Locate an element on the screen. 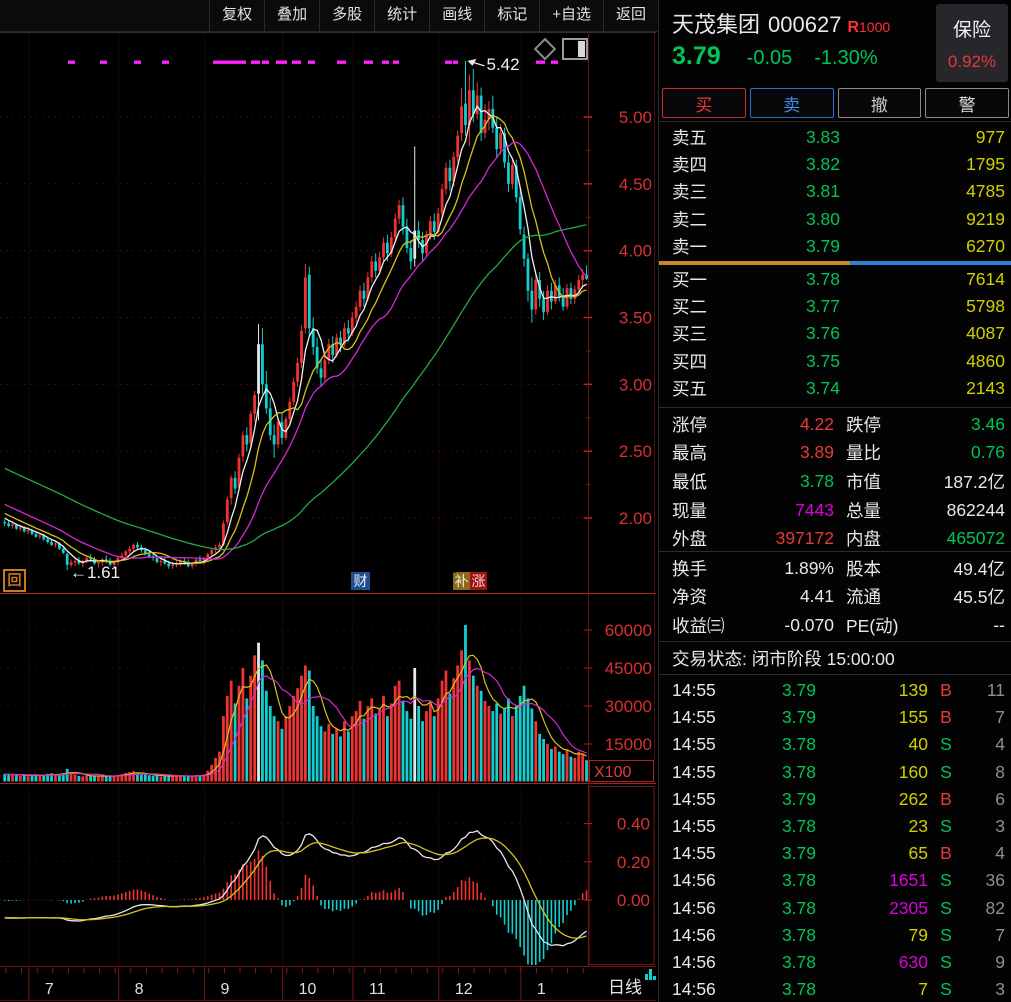 The height and width of the screenshot is (1002, 1011). ask-row: 卖五 3.83 977 is located at coordinates (835, 137).